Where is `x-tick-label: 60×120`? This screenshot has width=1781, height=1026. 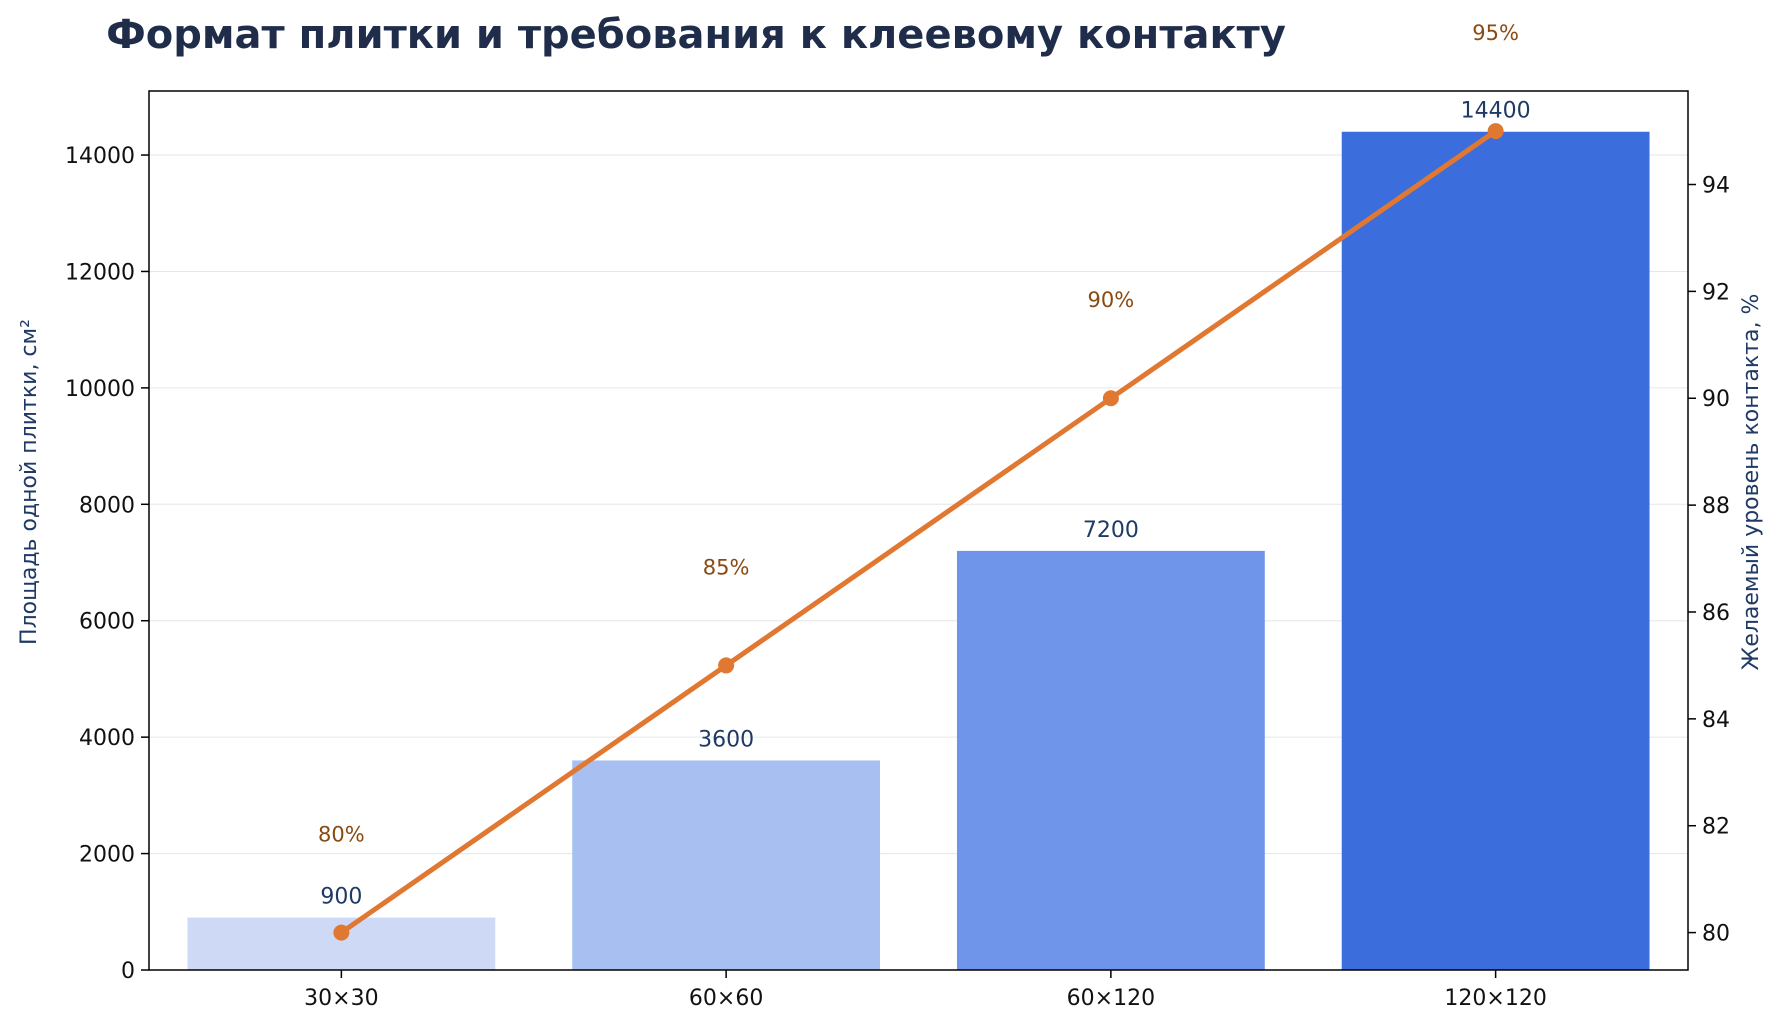 x-tick-label: 60×120 is located at coordinates (1111, 998).